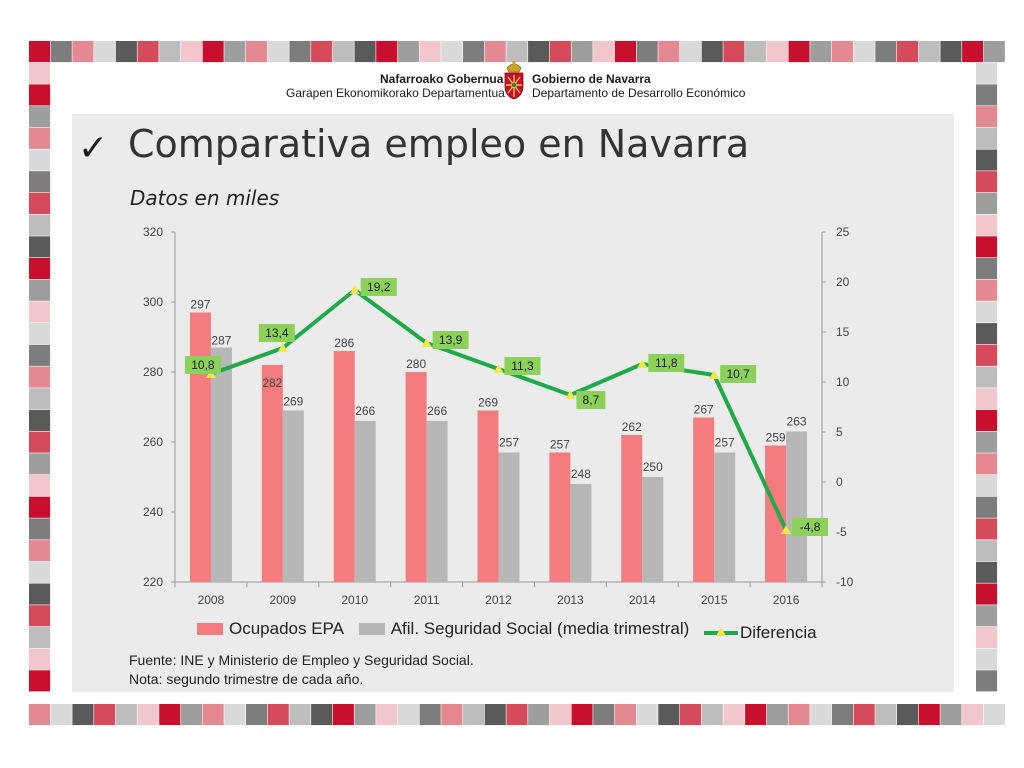  I want to click on legend-swatch-diferencia, so click(721, 631).